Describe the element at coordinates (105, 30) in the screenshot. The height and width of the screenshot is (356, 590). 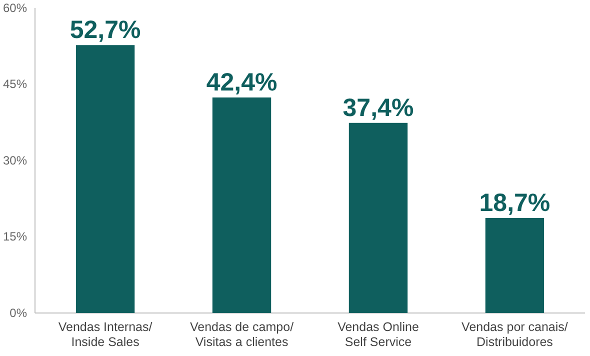
I see `data-label: 52,7%` at that location.